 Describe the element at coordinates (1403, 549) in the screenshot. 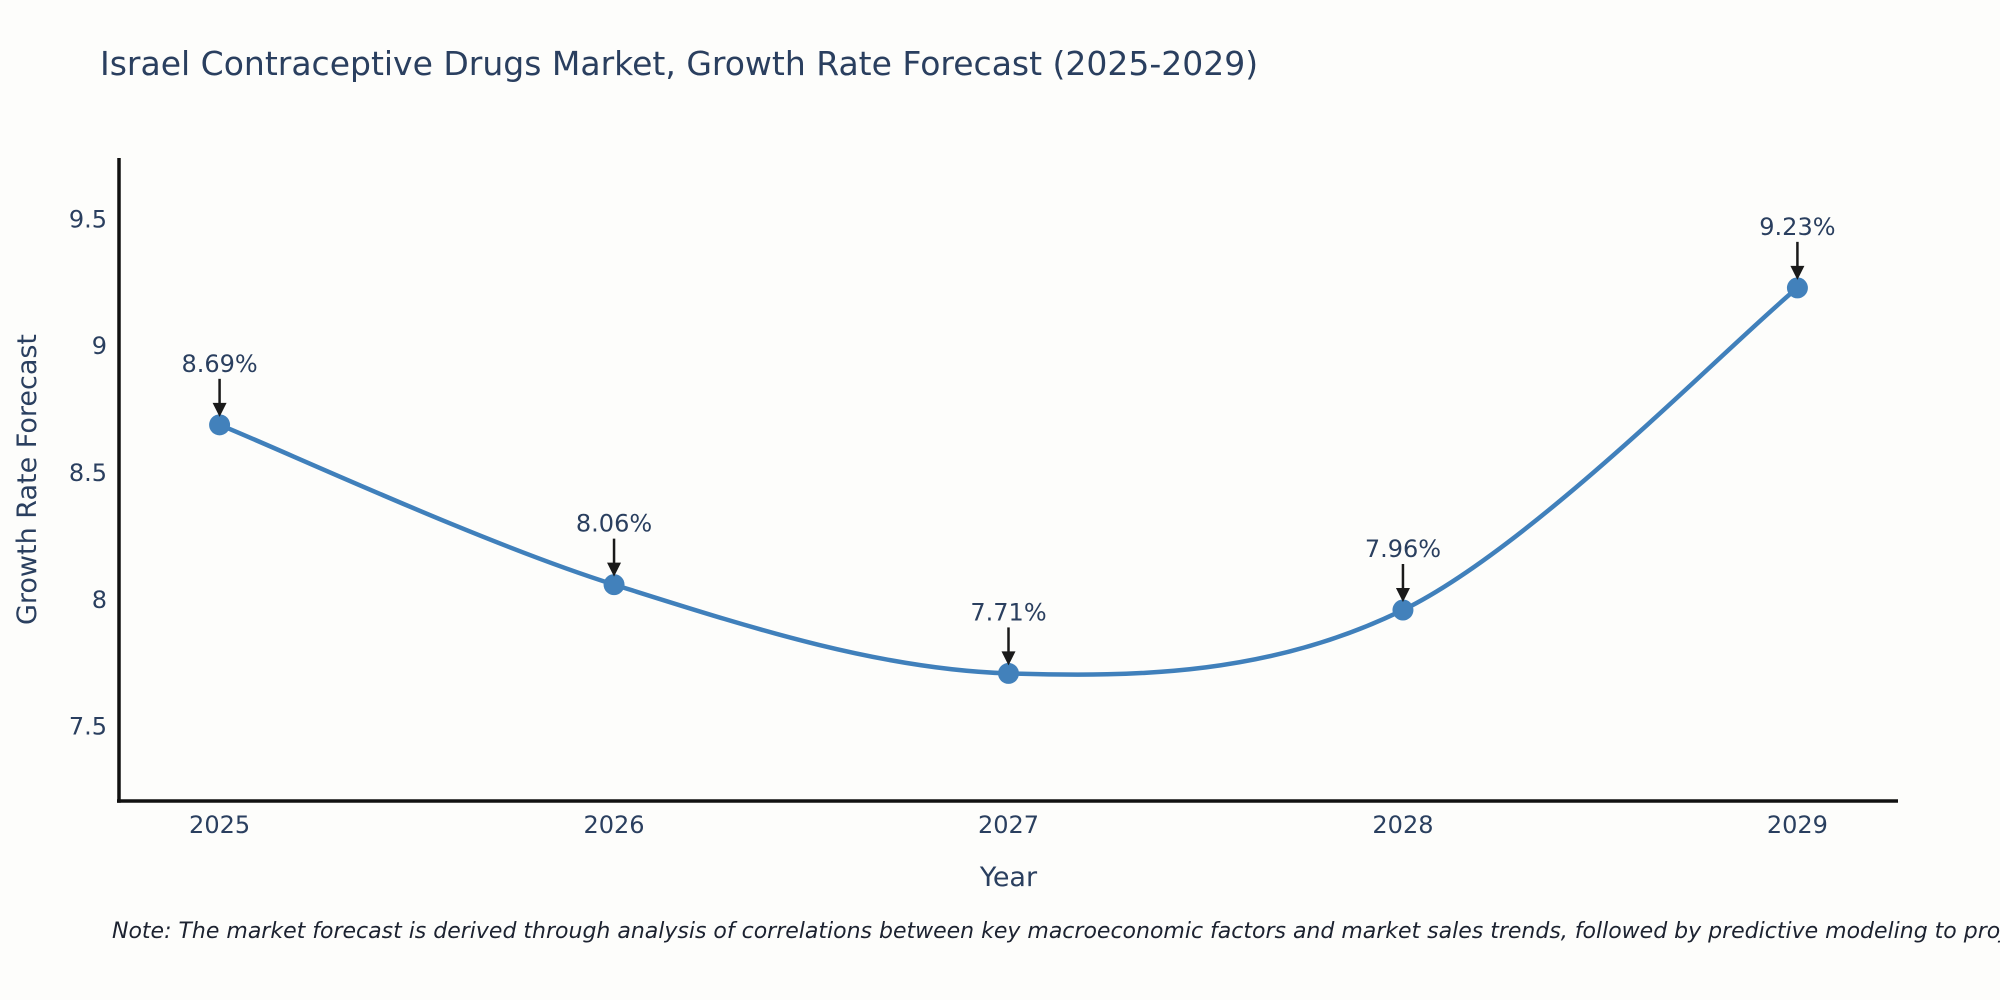

I see `data-point-label: 7.96%` at that location.